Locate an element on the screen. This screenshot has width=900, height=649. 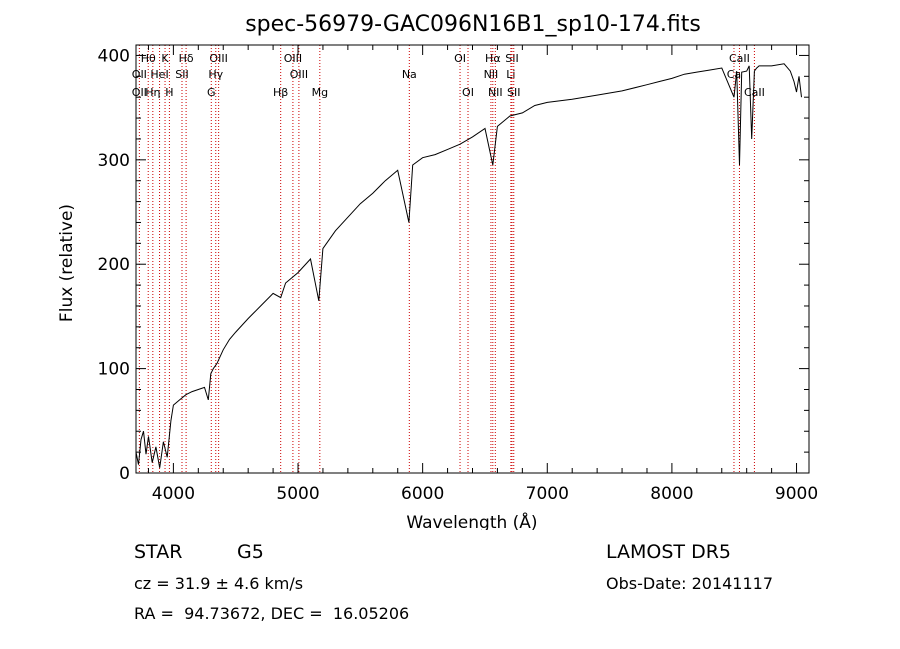
x-tick-label: 9000 is located at coordinates (796, 494).